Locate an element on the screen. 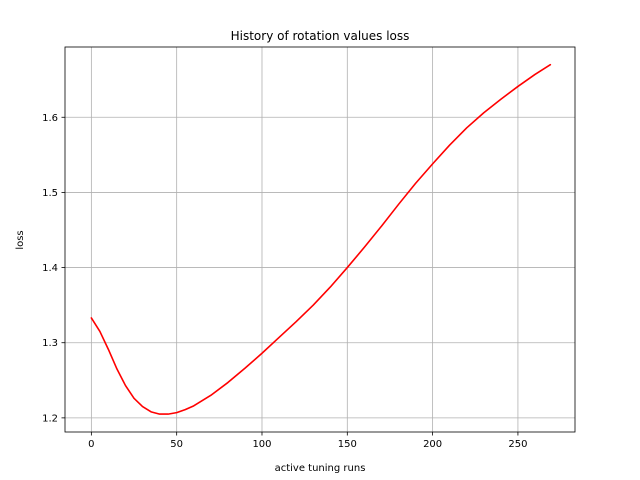 Image resolution: width=640 pixels, height=480 pixels. x-axis-label: active tuning runs is located at coordinates (320, 468).